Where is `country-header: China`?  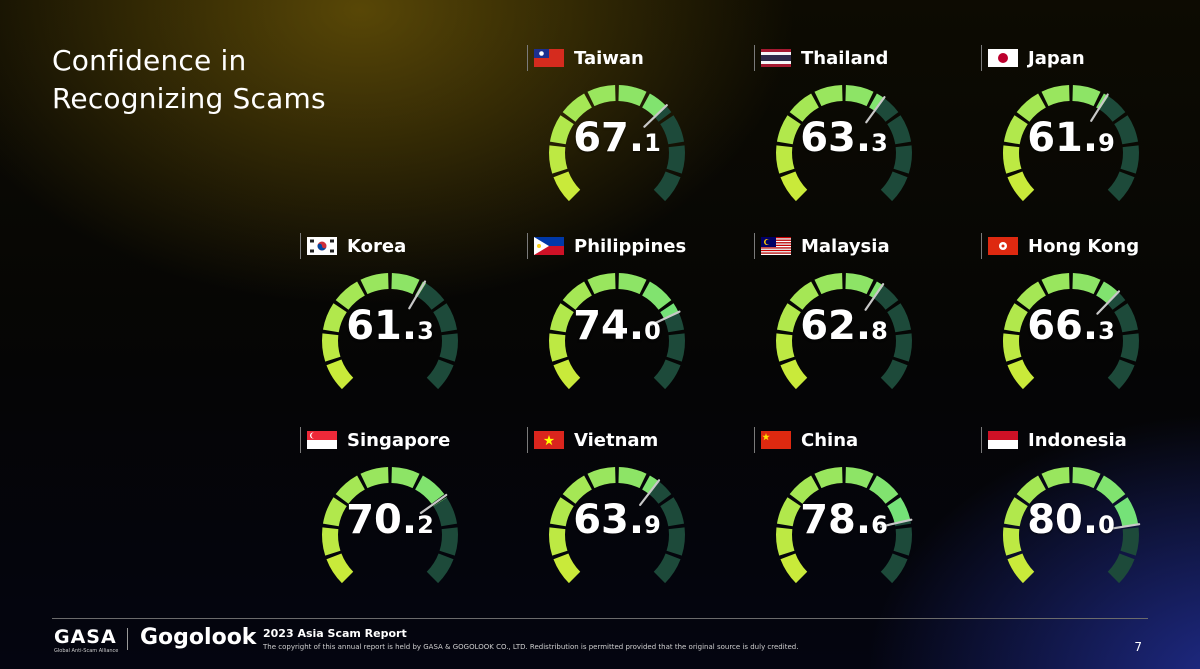 country-header: China is located at coordinates (806, 440).